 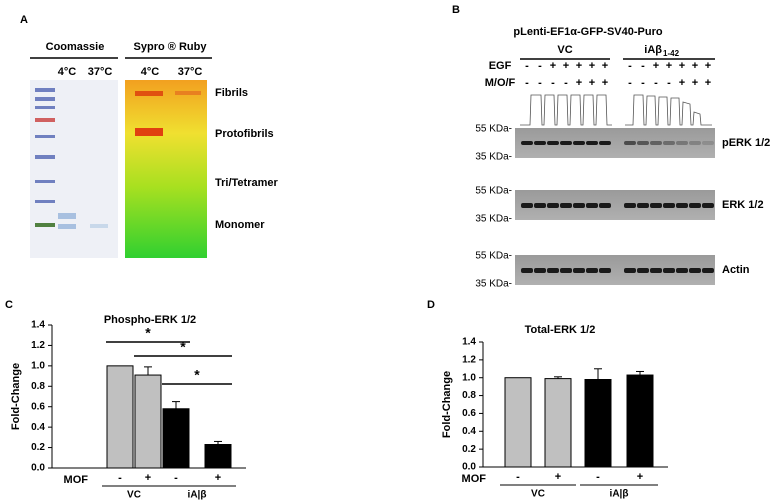 What do you see at coordinates (9, 305) in the screenshot?
I see `panel-label: C` at bounding box center [9, 305].